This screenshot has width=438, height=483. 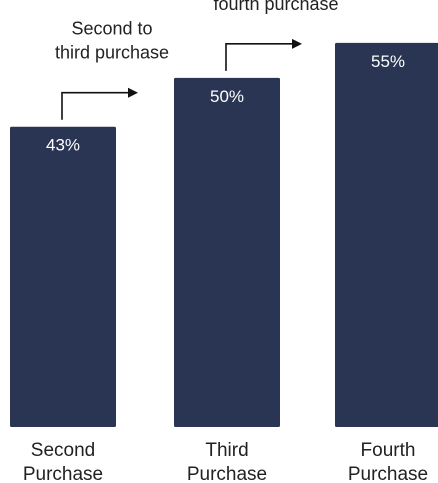 What do you see at coordinates (227, 96) in the screenshot?
I see `bar-value-label: 50%` at bounding box center [227, 96].